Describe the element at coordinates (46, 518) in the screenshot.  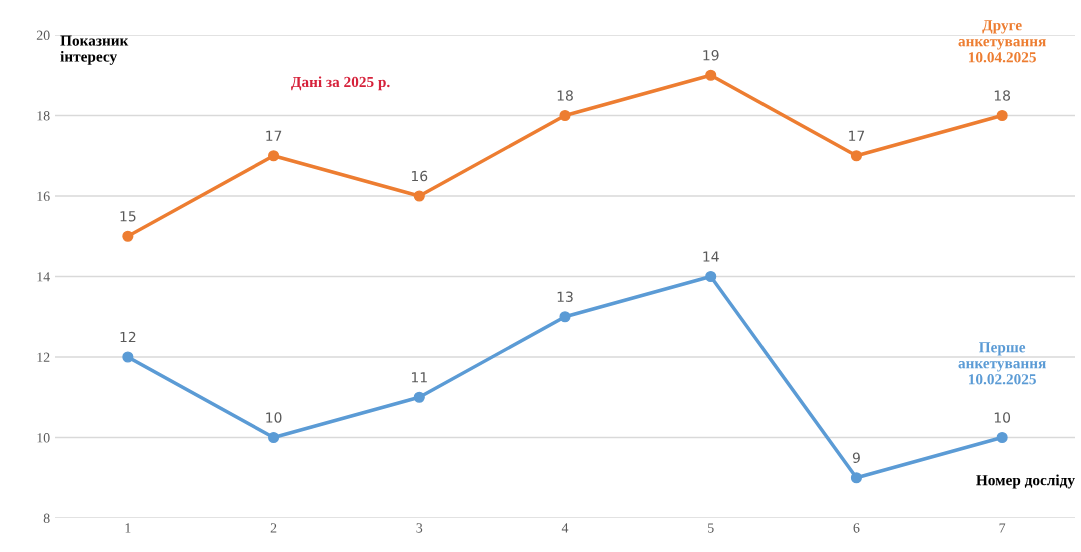
I see `y-tick-label: 8` at that location.